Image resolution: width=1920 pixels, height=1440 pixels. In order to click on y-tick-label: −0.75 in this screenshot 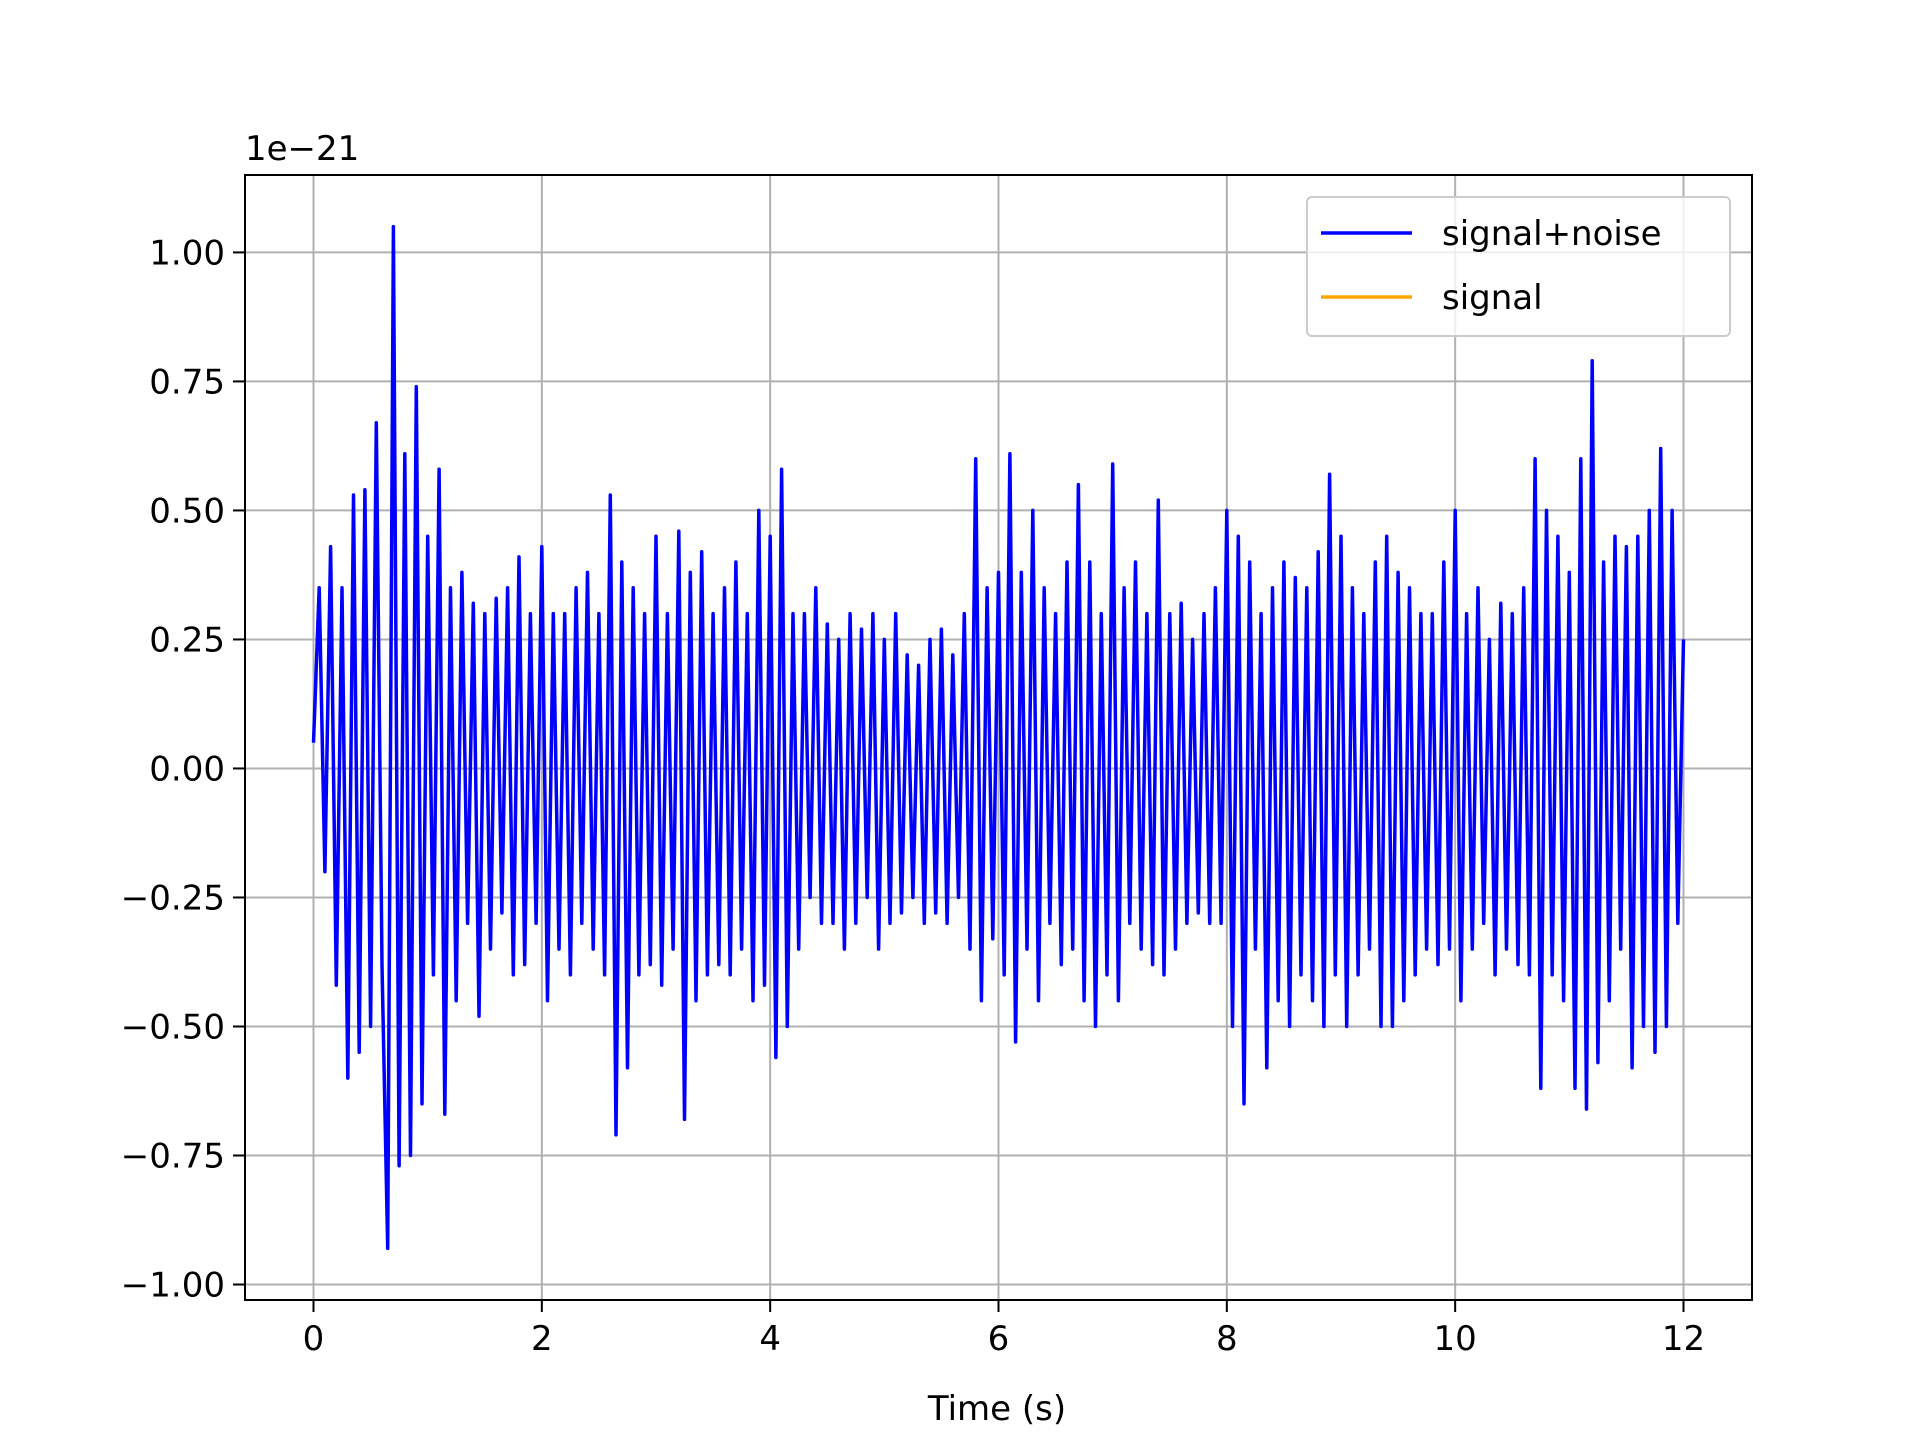, I will do `click(173, 1157)`.